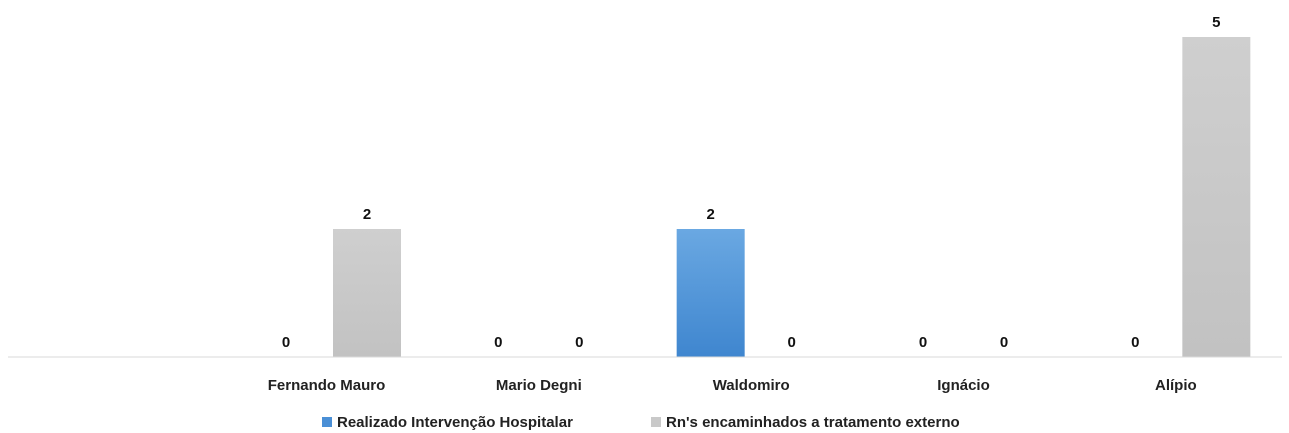  What do you see at coordinates (751, 385) in the screenshot?
I see `x-tick-label-waldomiro: Waldomiro` at bounding box center [751, 385].